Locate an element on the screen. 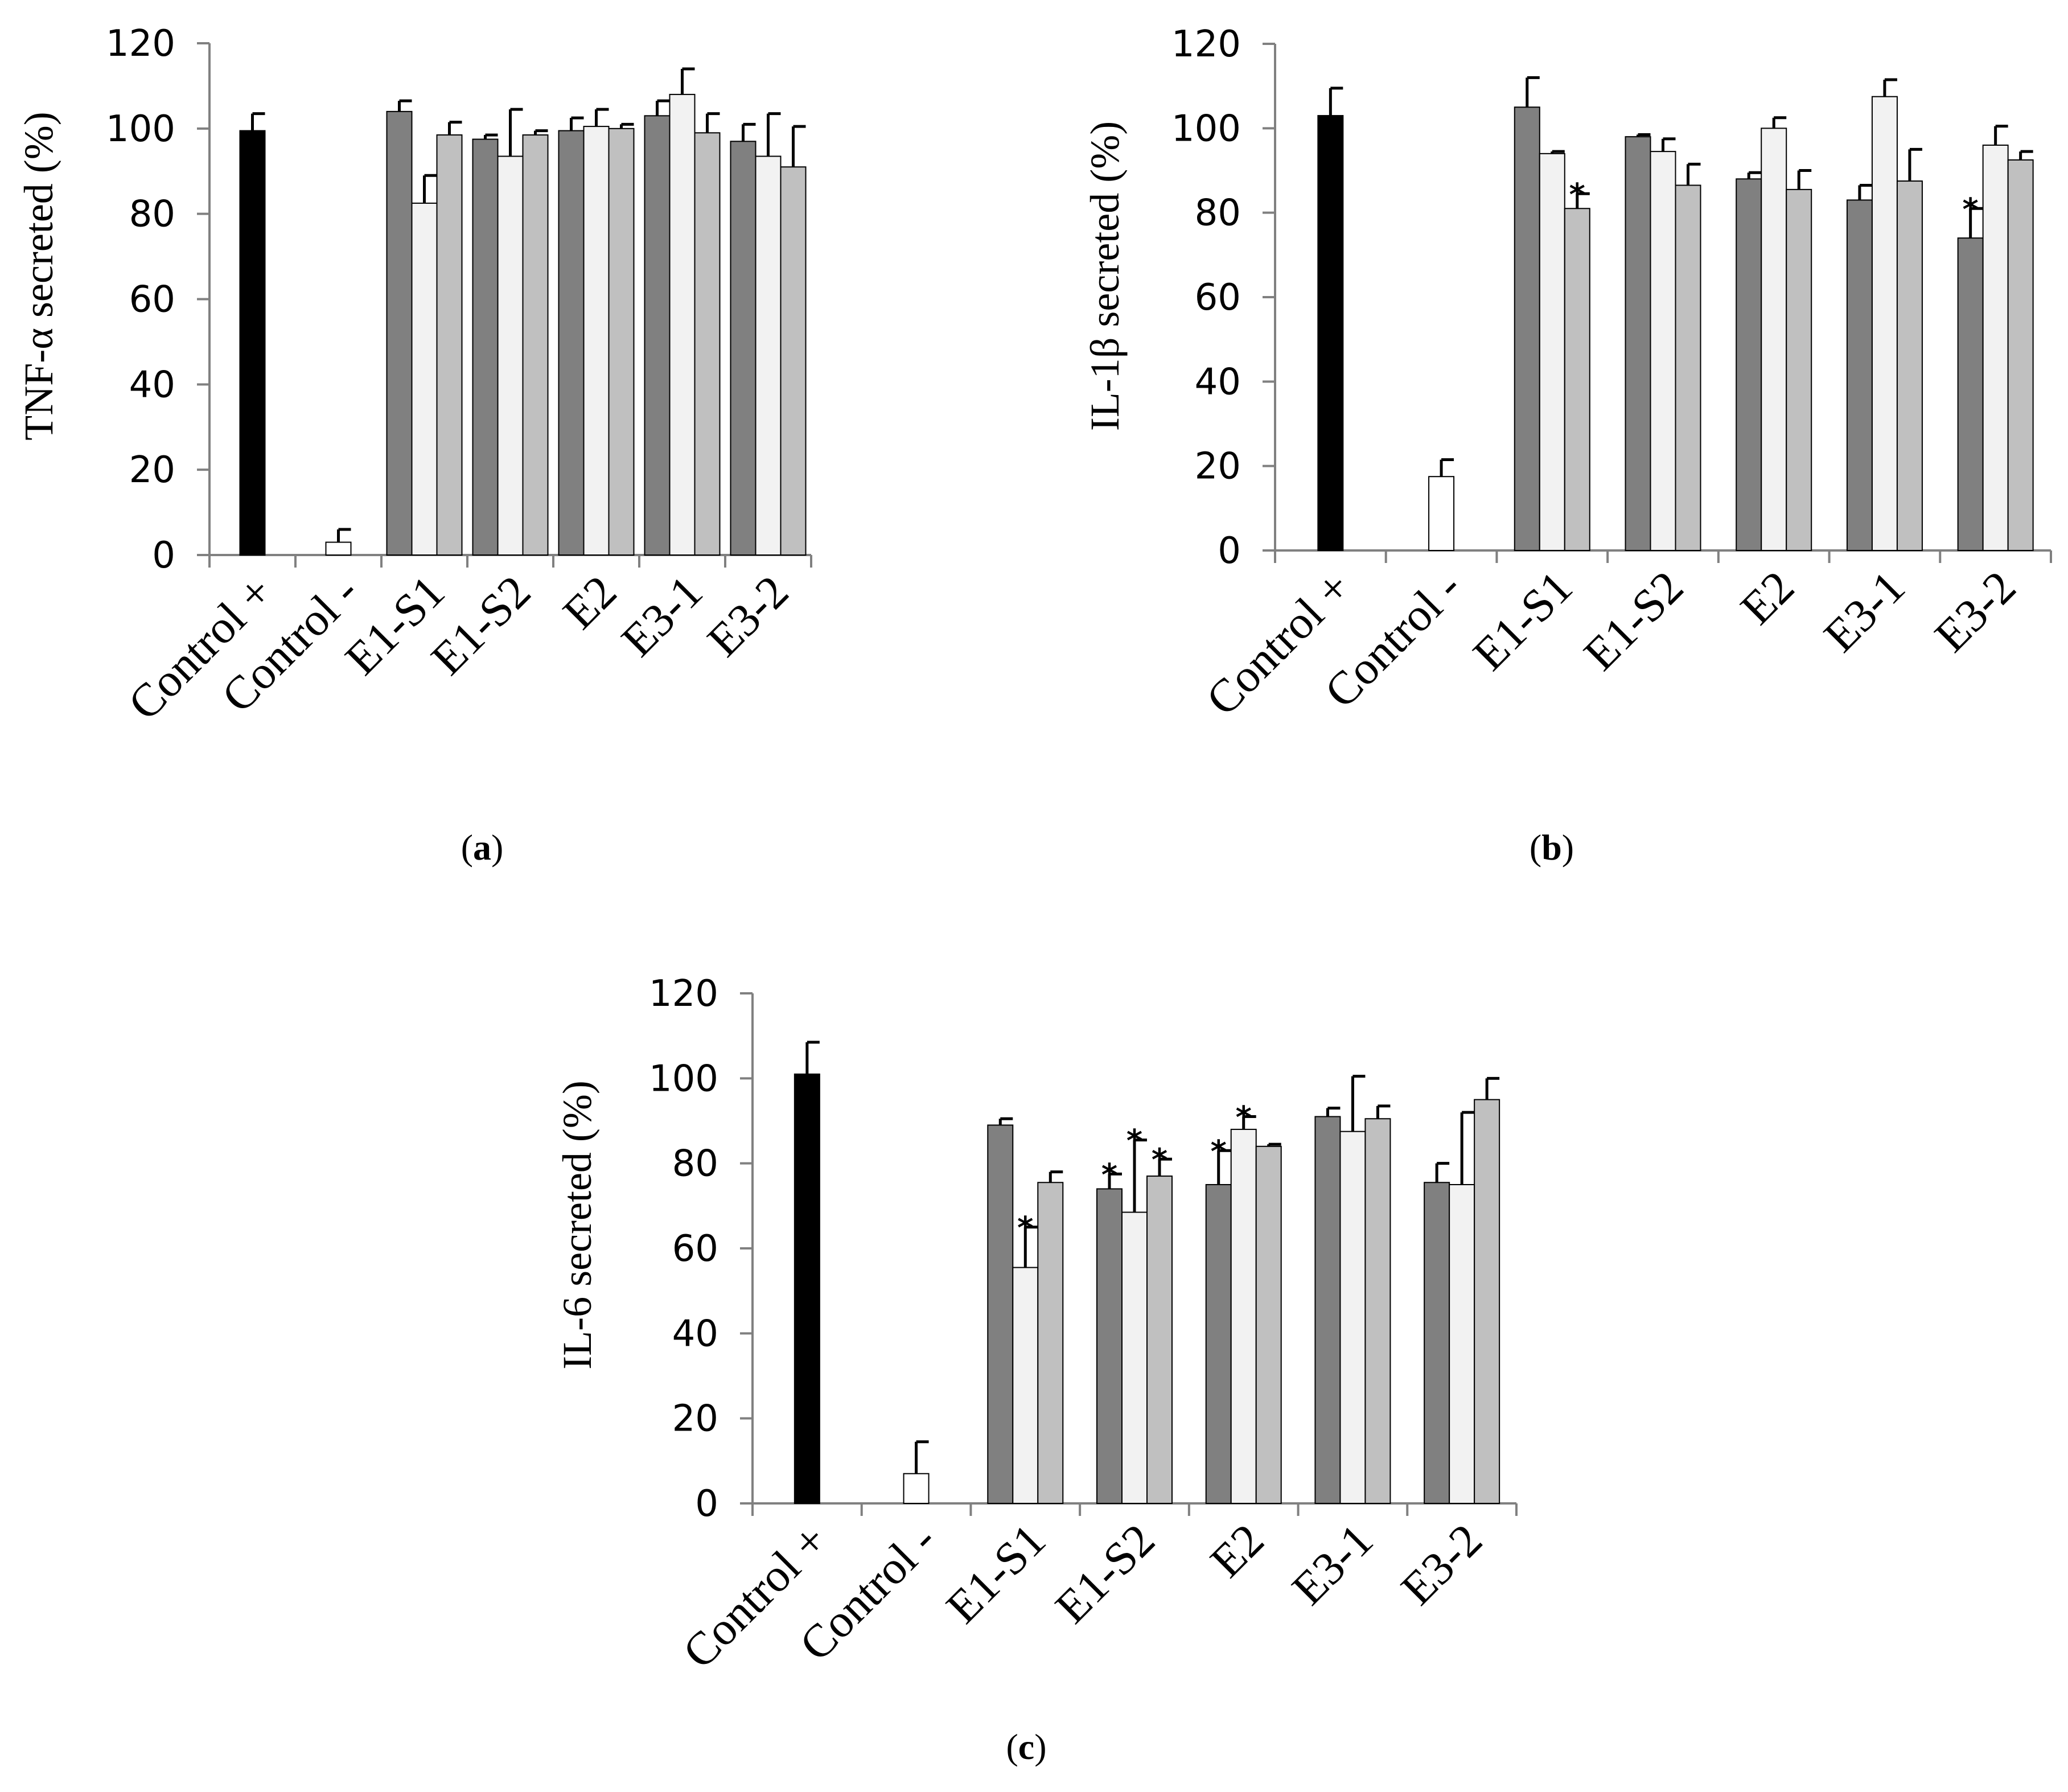 This screenshot has height=1792, width=2068. panel-b-y-tick-label: 80 is located at coordinates (1218, 213).